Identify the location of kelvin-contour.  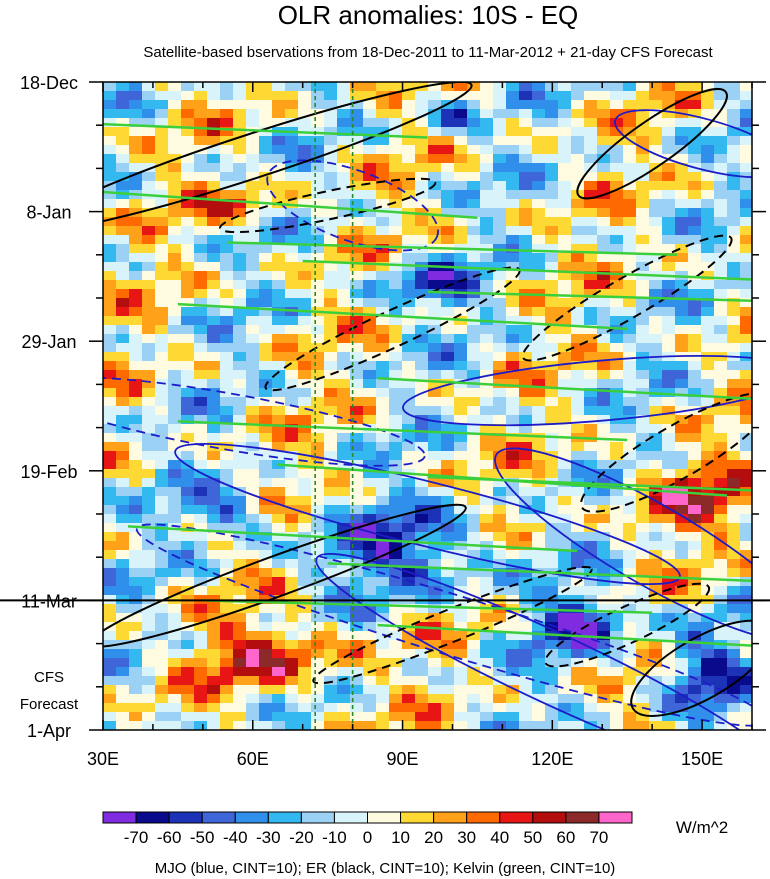
(564, 635).